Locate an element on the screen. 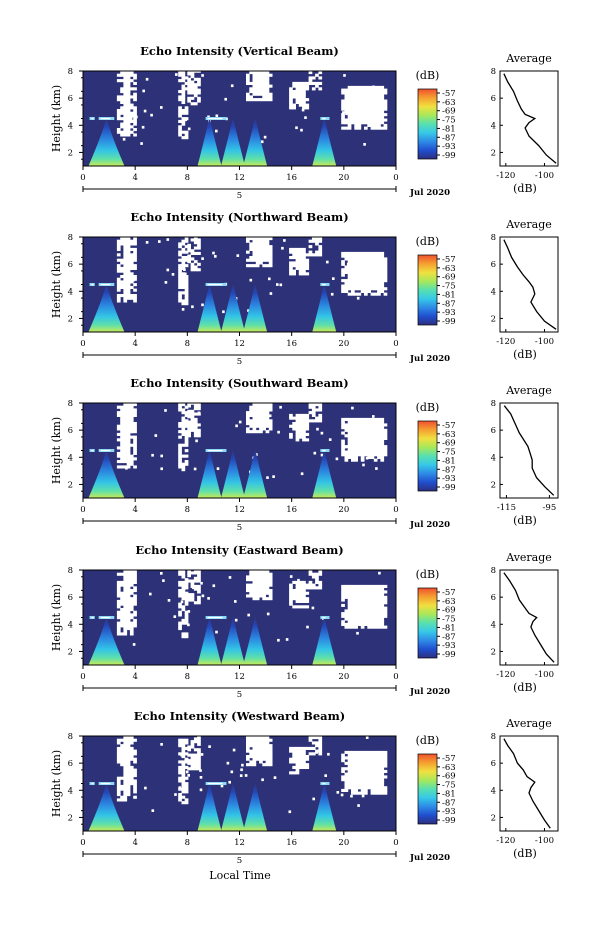 This screenshot has height=929, width=610. heatmap-title: Echo Intensity (Westward Beam) is located at coordinates (239, 716).